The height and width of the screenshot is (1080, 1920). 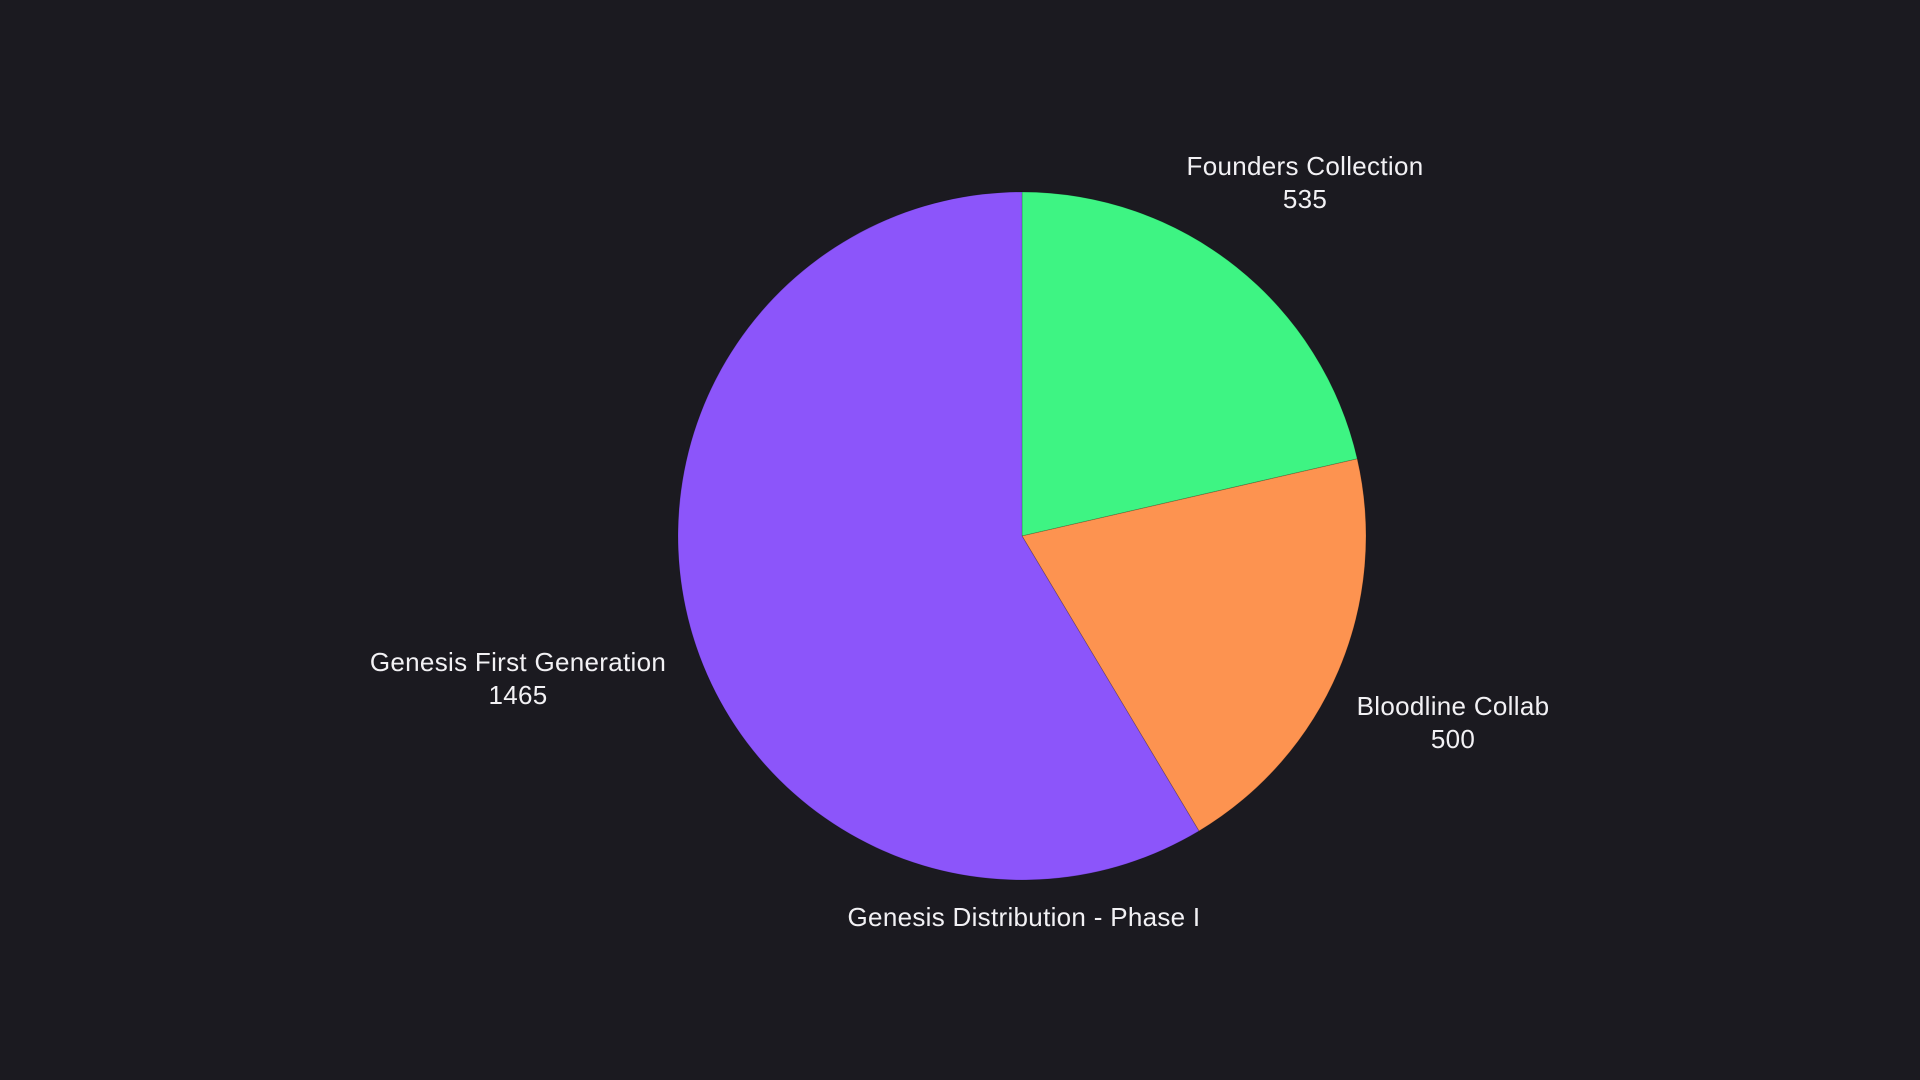 I want to click on slice-value-text: 1465, so click(x=518, y=695).